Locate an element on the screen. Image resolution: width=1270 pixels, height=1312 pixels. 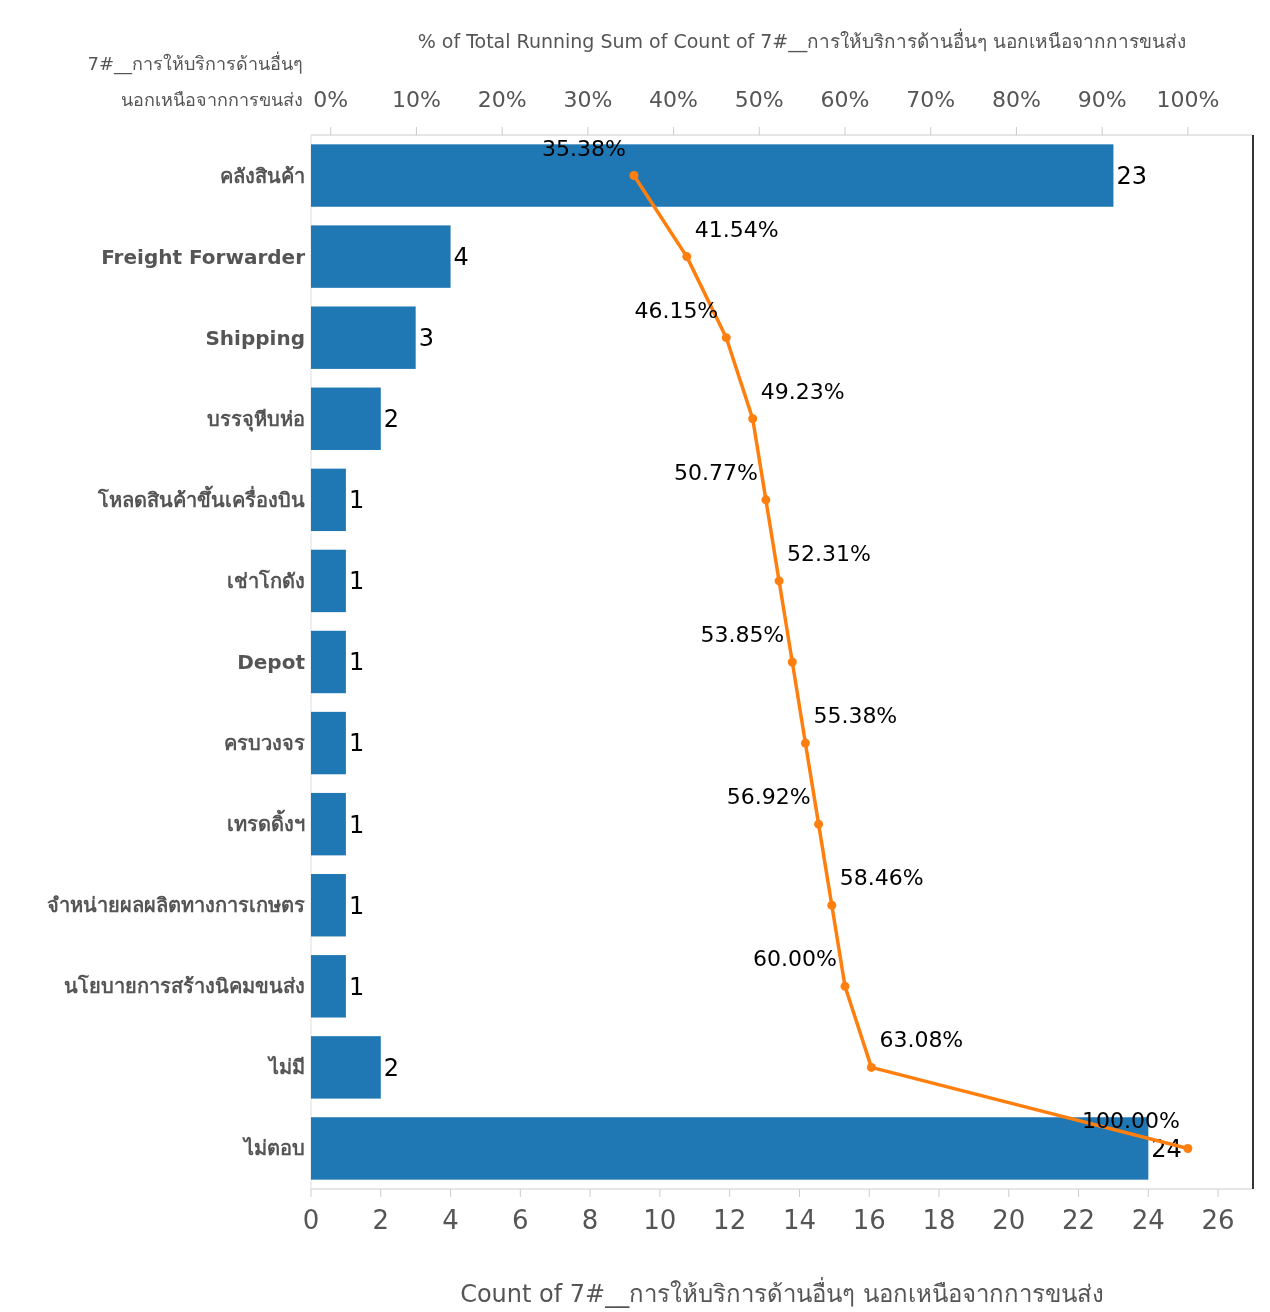
x2-tick-label: 60% is located at coordinates (845, 99).